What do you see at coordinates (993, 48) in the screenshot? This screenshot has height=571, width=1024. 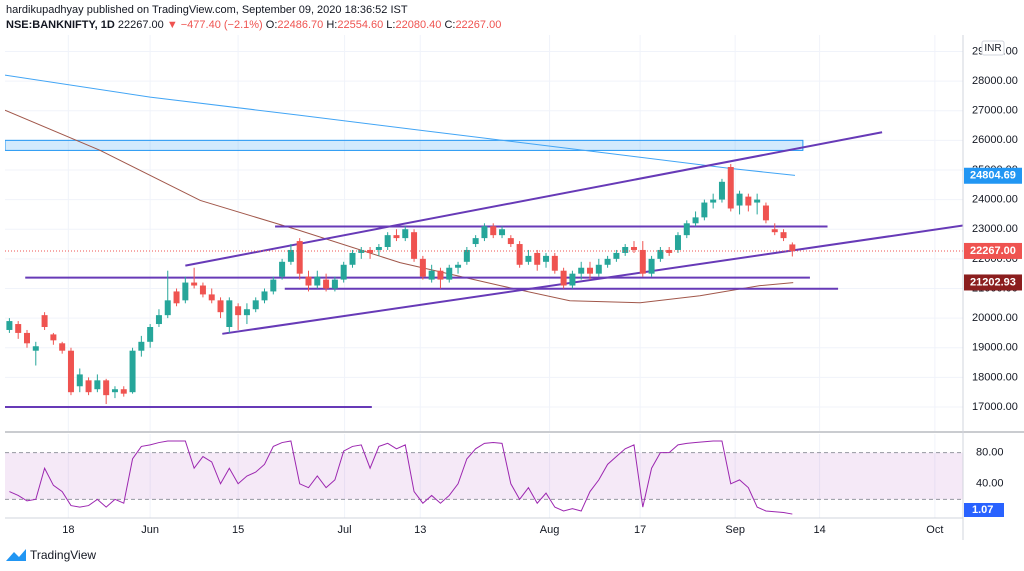 I see `currency-badge` at bounding box center [993, 48].